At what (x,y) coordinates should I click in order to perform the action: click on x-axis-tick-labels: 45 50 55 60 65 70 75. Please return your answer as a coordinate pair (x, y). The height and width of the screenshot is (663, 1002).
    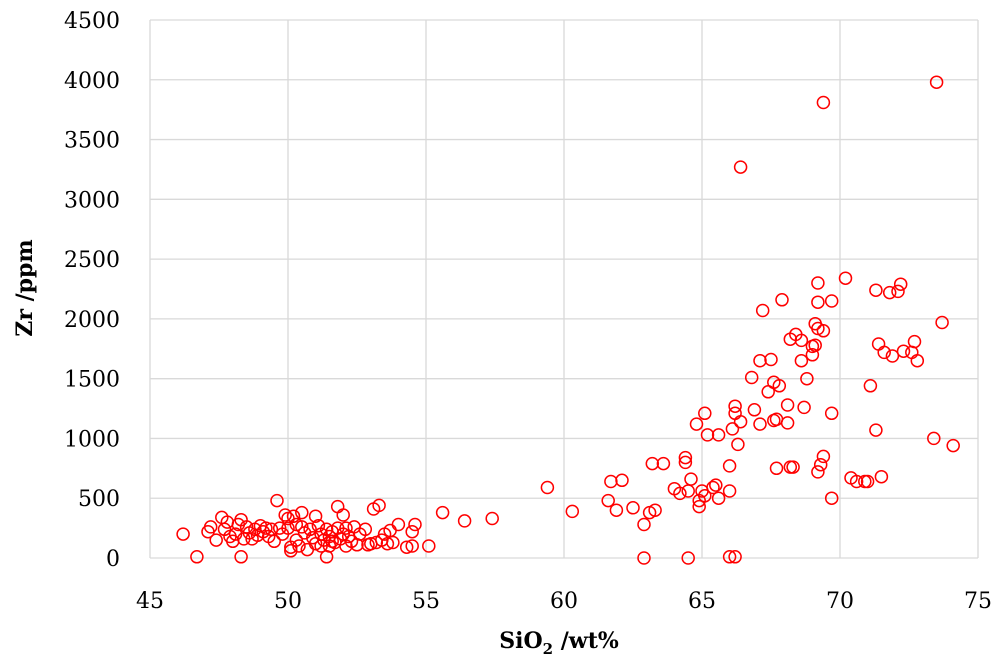
    Looking at the image, I should click on (564, 601).